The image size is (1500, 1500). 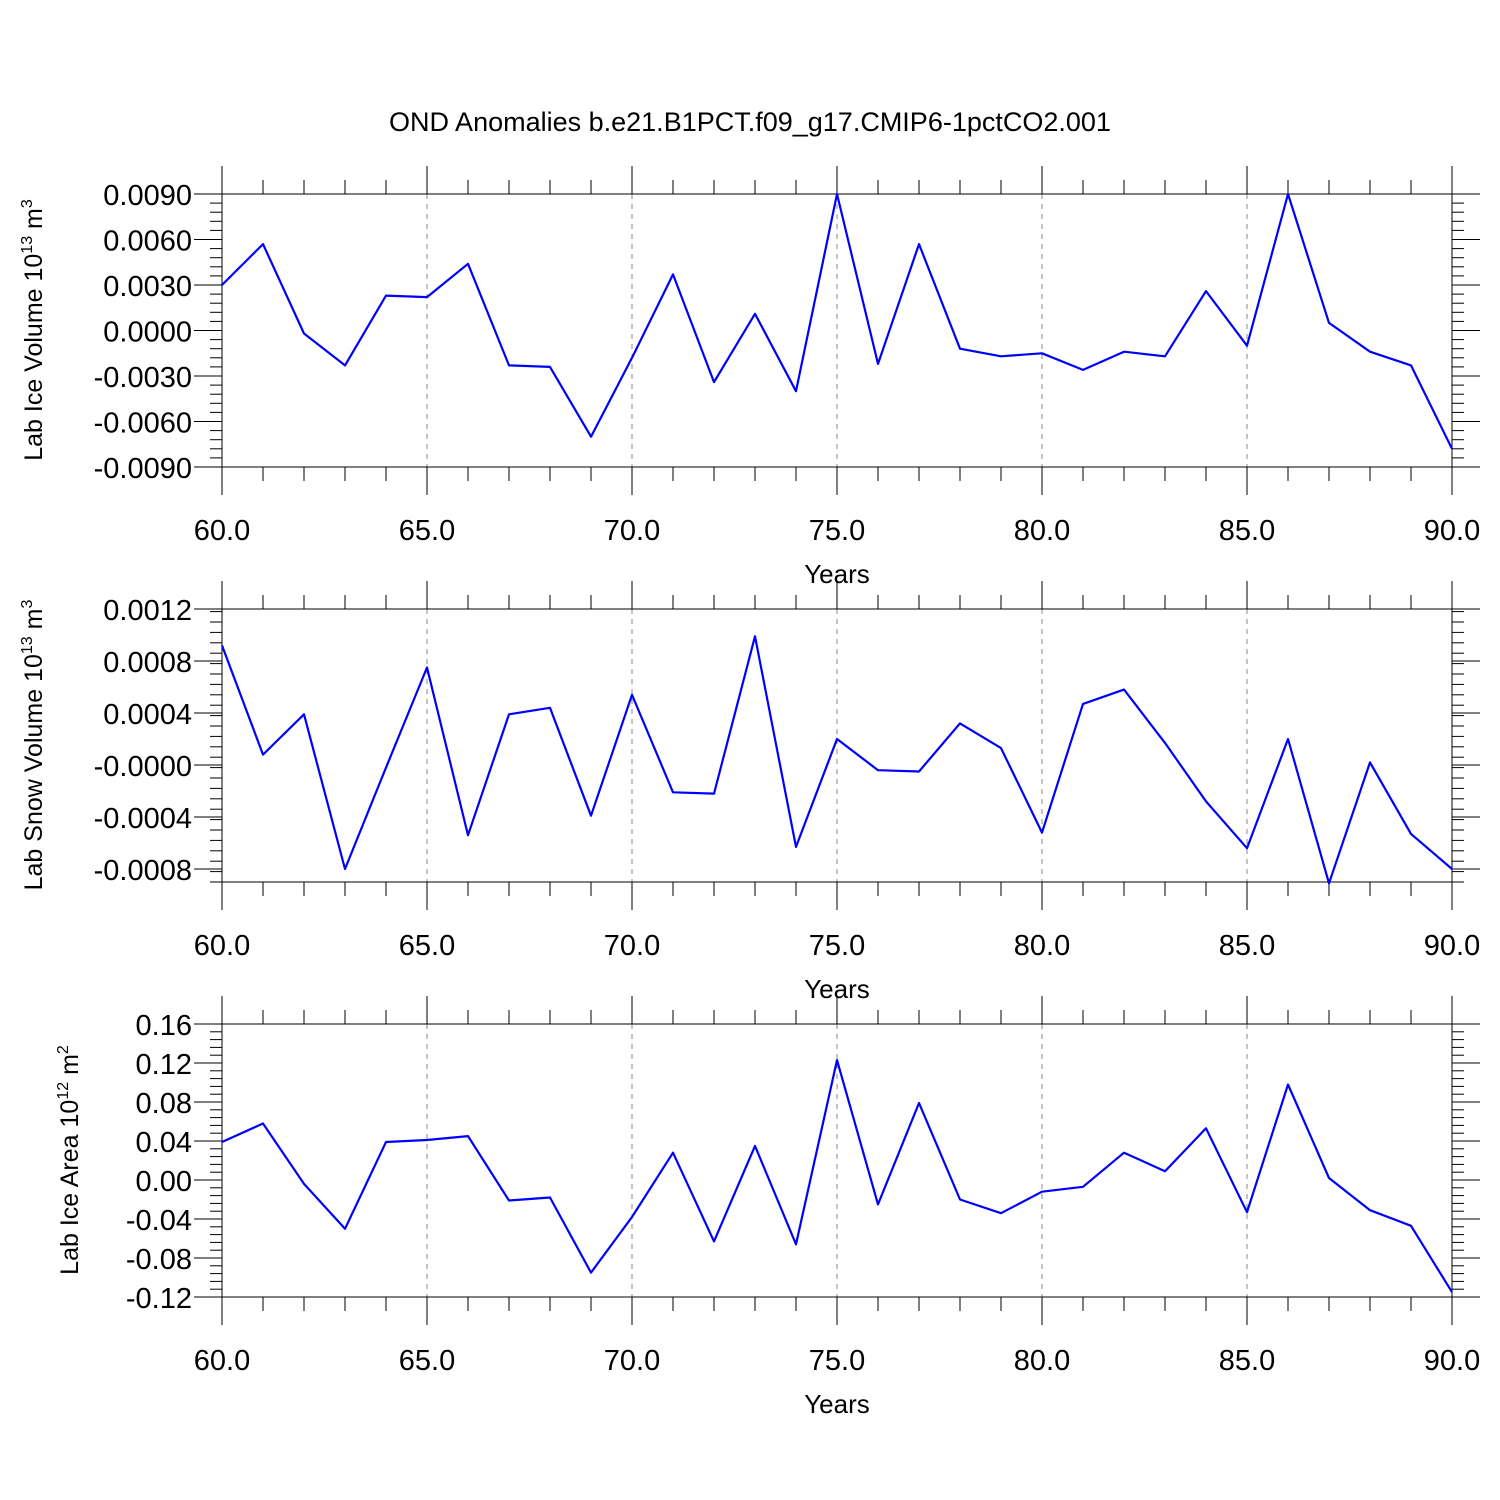 I want to click on y-axis-label: Lab Snow Volume 1013 m3, so click(x=33, y=745).